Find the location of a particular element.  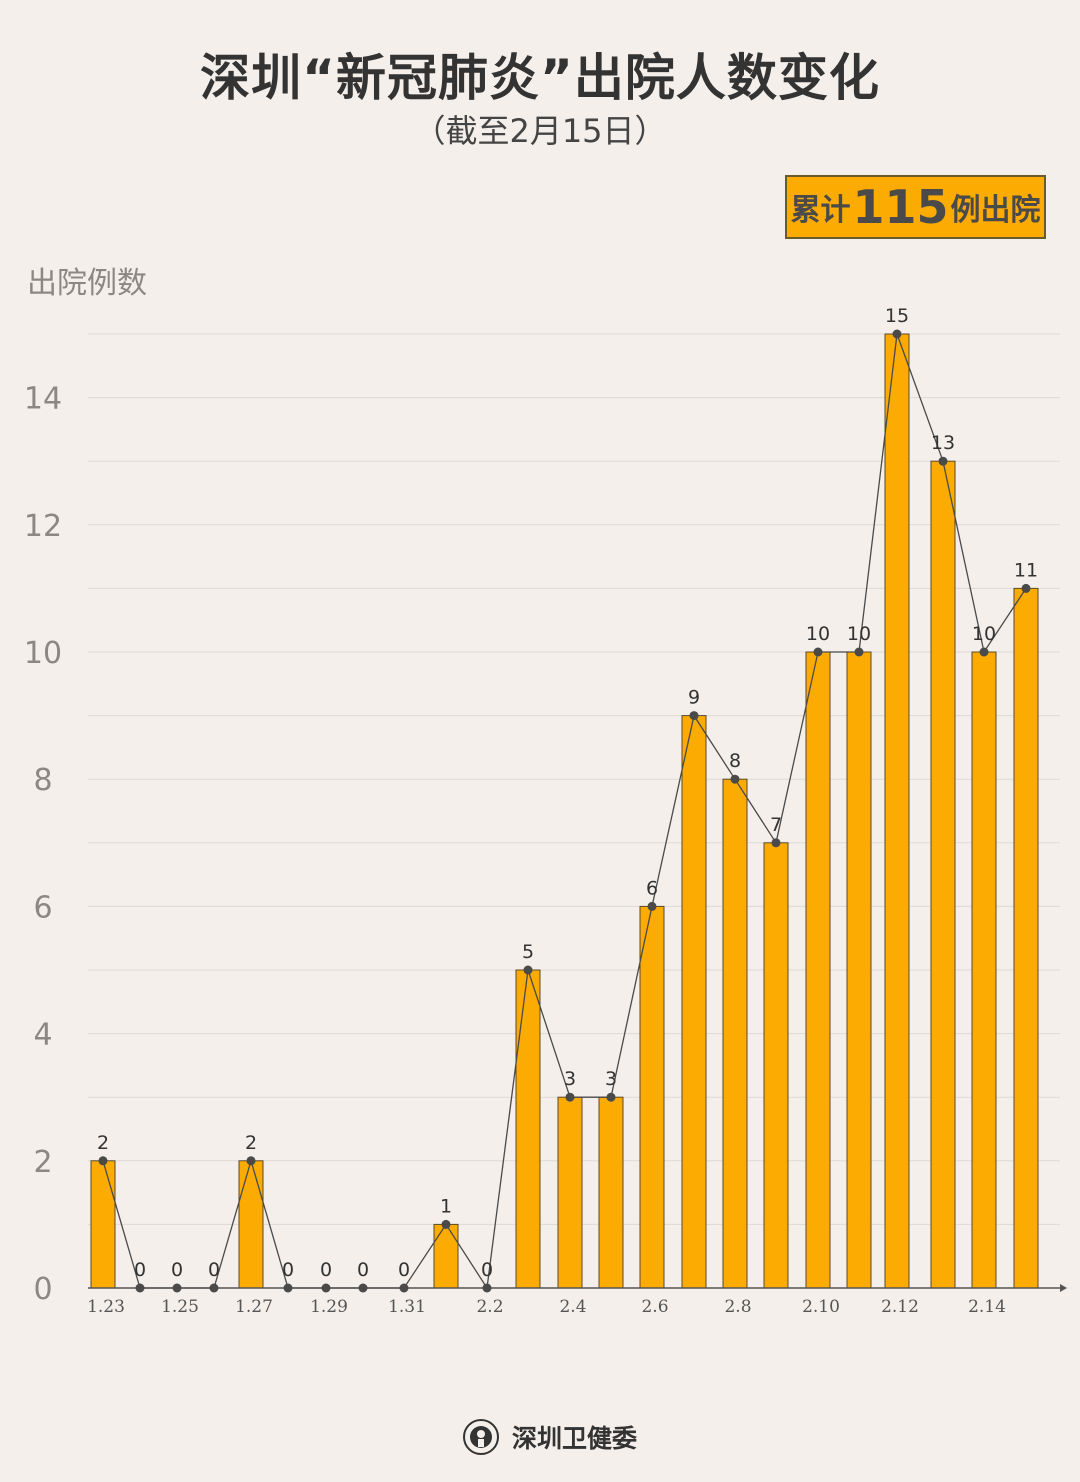

data-label: 15 is located at coordinates (897, 316).